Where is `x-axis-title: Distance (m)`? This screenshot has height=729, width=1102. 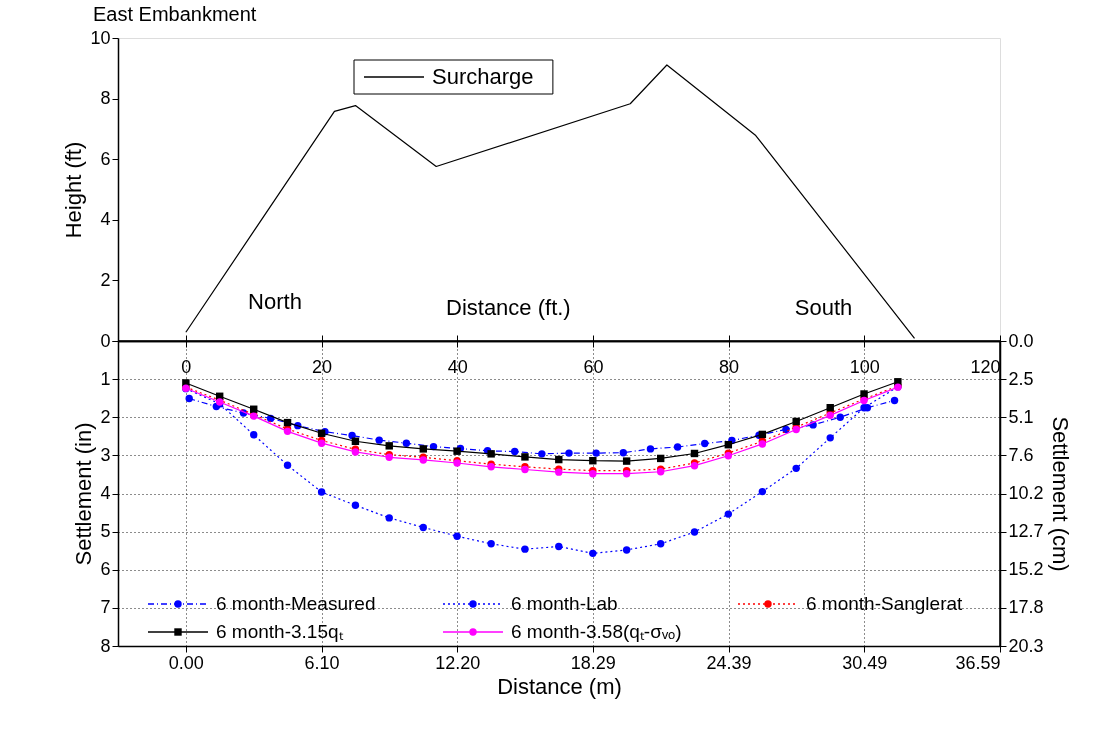 x-axis-title: Distance (m) is located at coordinates (559, 686).